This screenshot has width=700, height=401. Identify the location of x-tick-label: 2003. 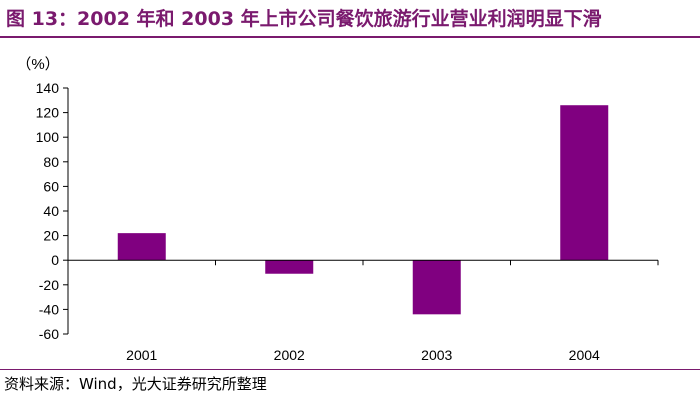
(436, 355).